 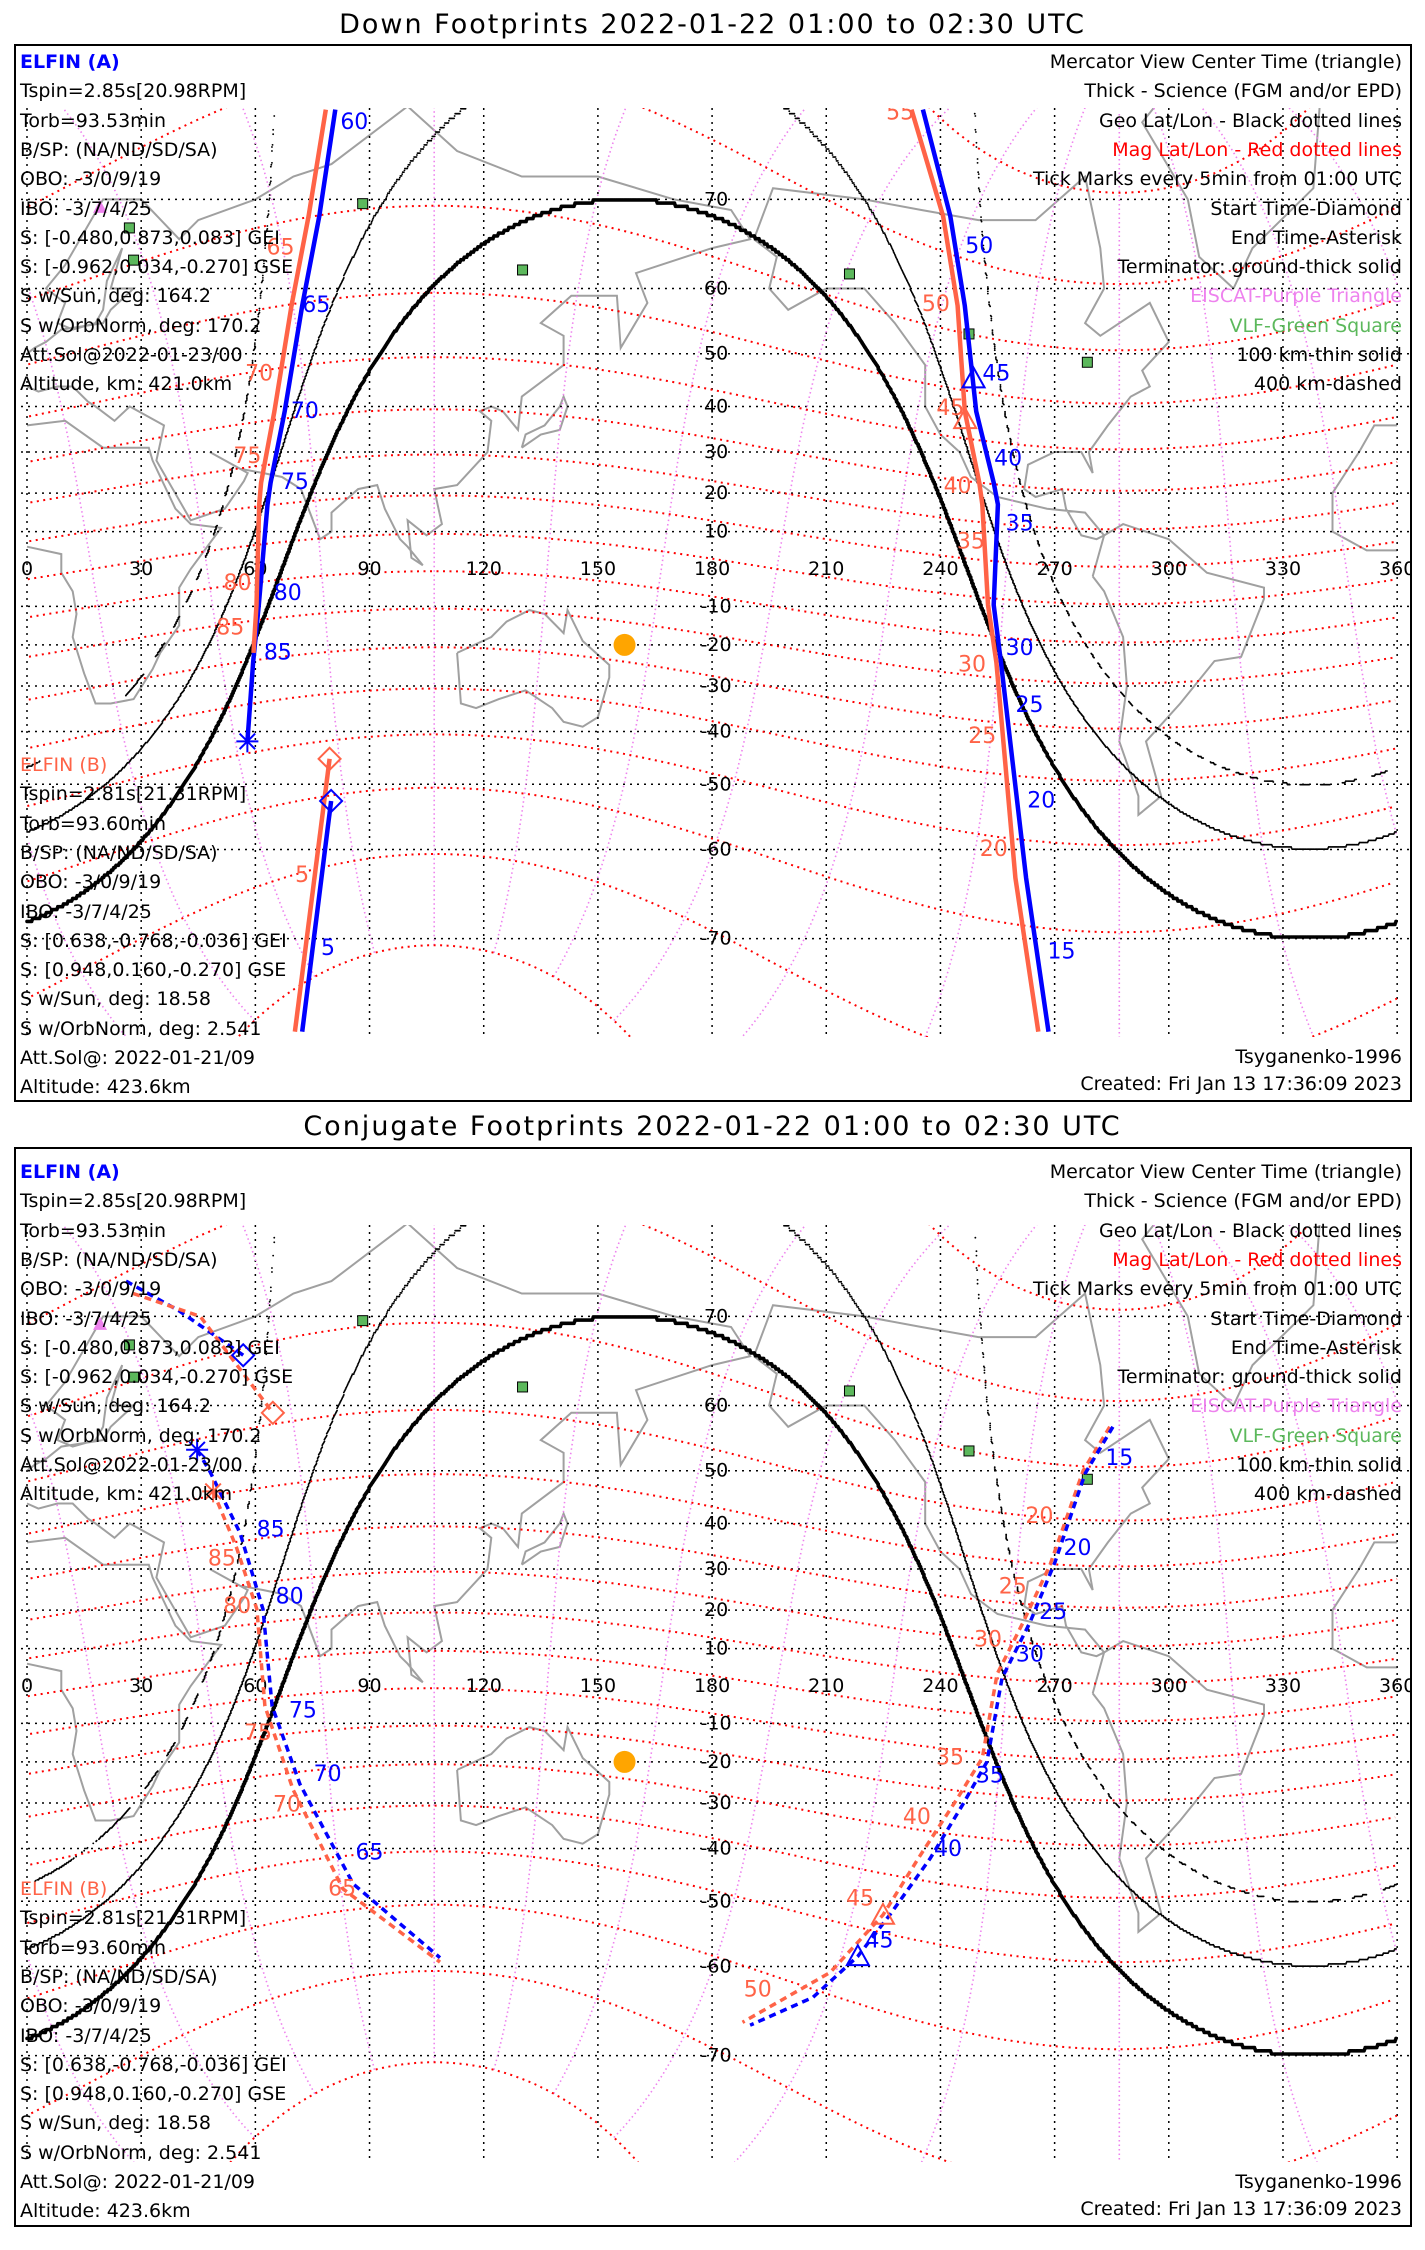 What do you see at coordinates (1397, 569) in the screenshot?
I see `lon-tick-label: 360` at bounding box center [1397, 569].